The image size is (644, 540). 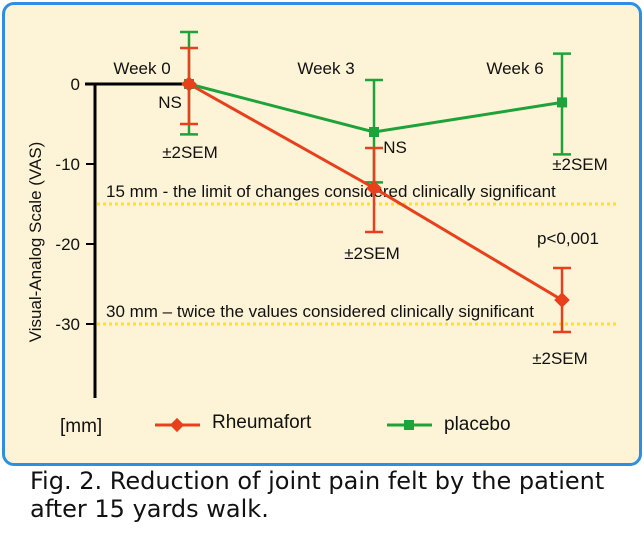 What do you see at coordinates (262, 422) in the screenshot?
I see `legend-label-rheumafort: Rheumafort` at bounding box center [262, 422].